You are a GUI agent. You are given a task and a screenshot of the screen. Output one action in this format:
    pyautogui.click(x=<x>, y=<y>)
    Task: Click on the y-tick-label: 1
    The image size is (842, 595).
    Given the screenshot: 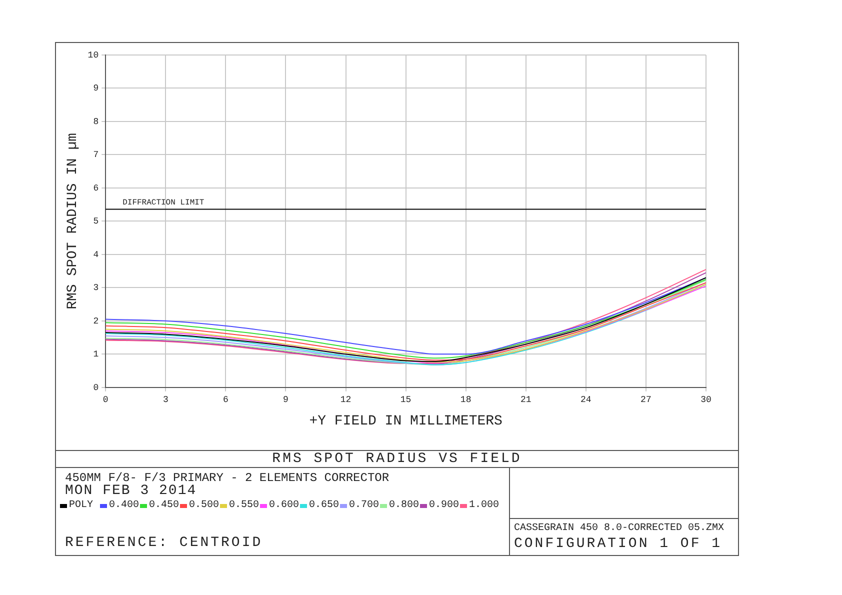 What is the action you would take?
    pyautogui.click(x=96, y=355)
    